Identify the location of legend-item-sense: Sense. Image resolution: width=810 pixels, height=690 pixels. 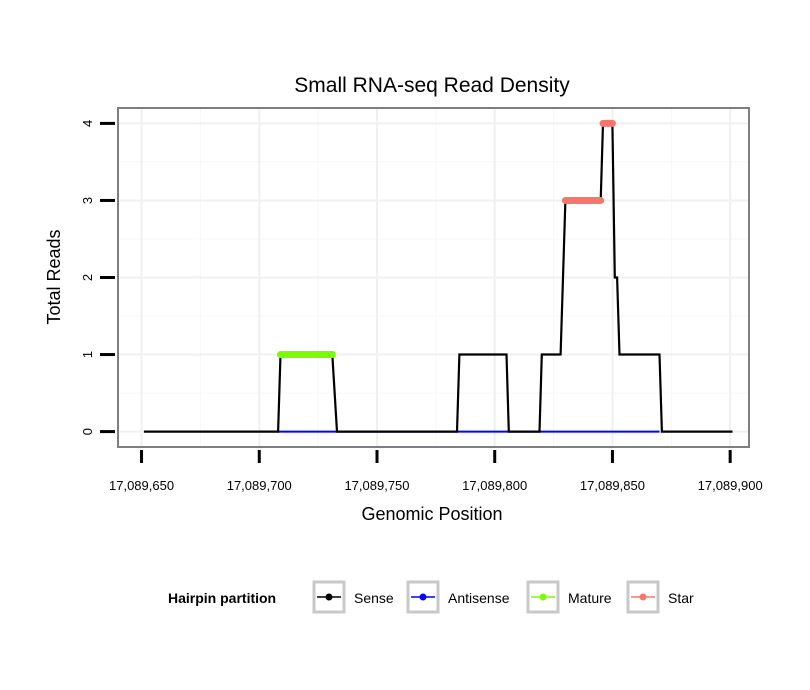
(353, 597).